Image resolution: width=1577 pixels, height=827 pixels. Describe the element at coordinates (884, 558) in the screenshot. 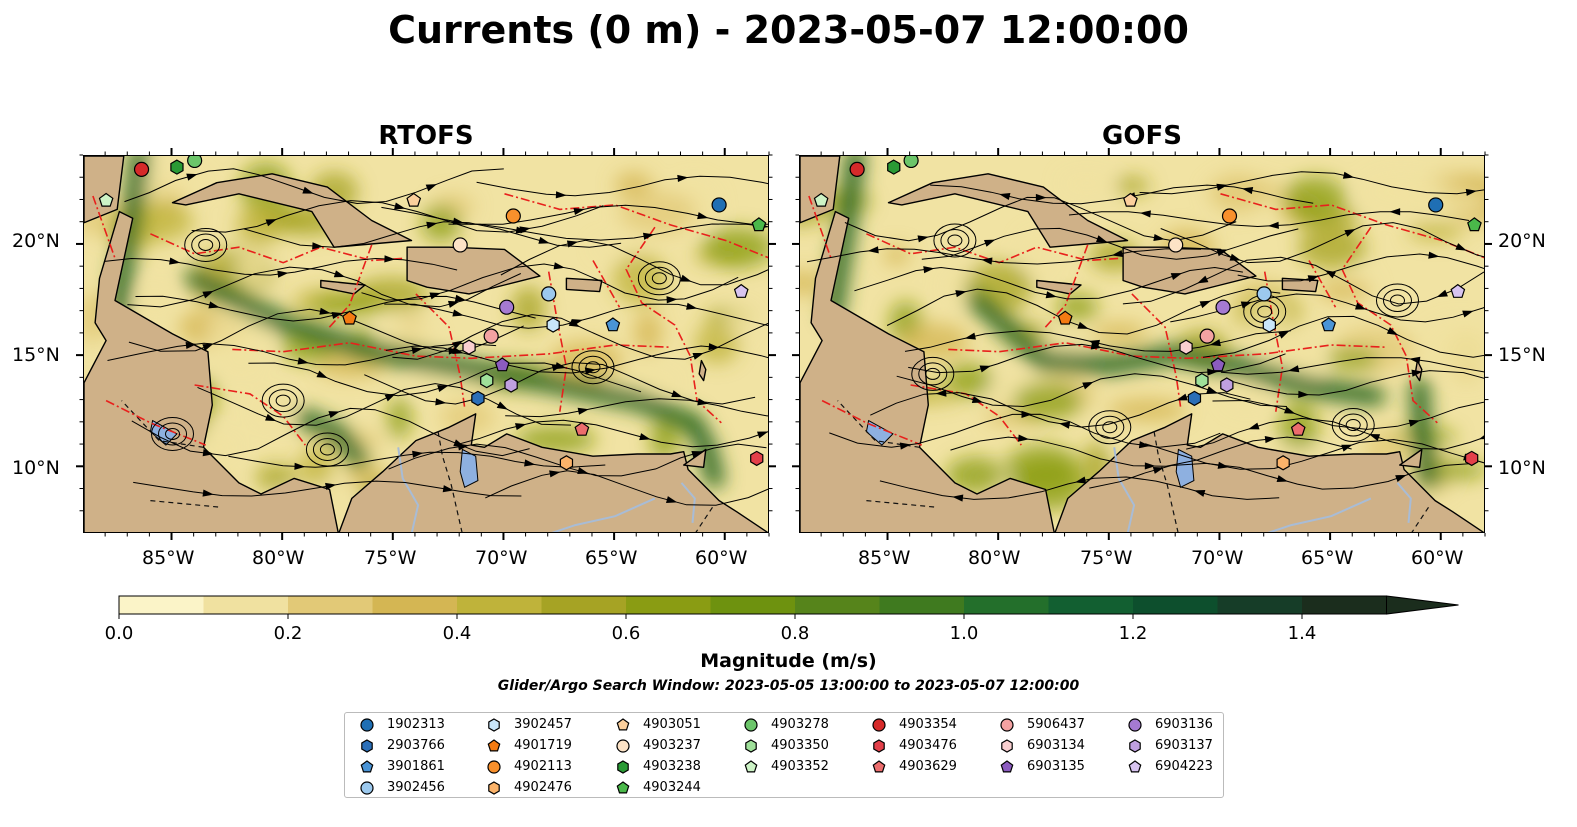

I see `lon-label-85w-right: 85°W` at that location.